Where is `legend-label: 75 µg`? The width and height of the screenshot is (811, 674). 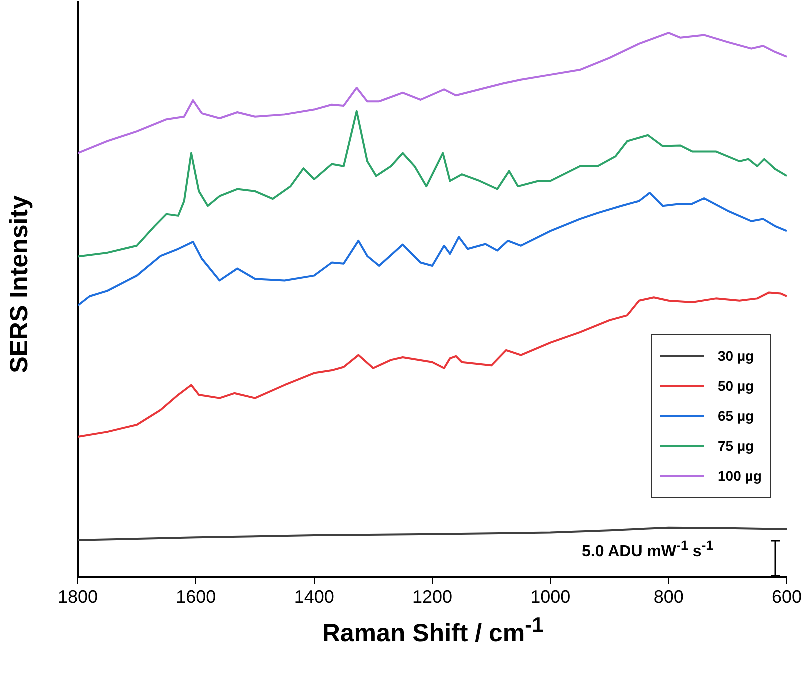 legend-label: 75 µg is located at coordinates (736, 446).